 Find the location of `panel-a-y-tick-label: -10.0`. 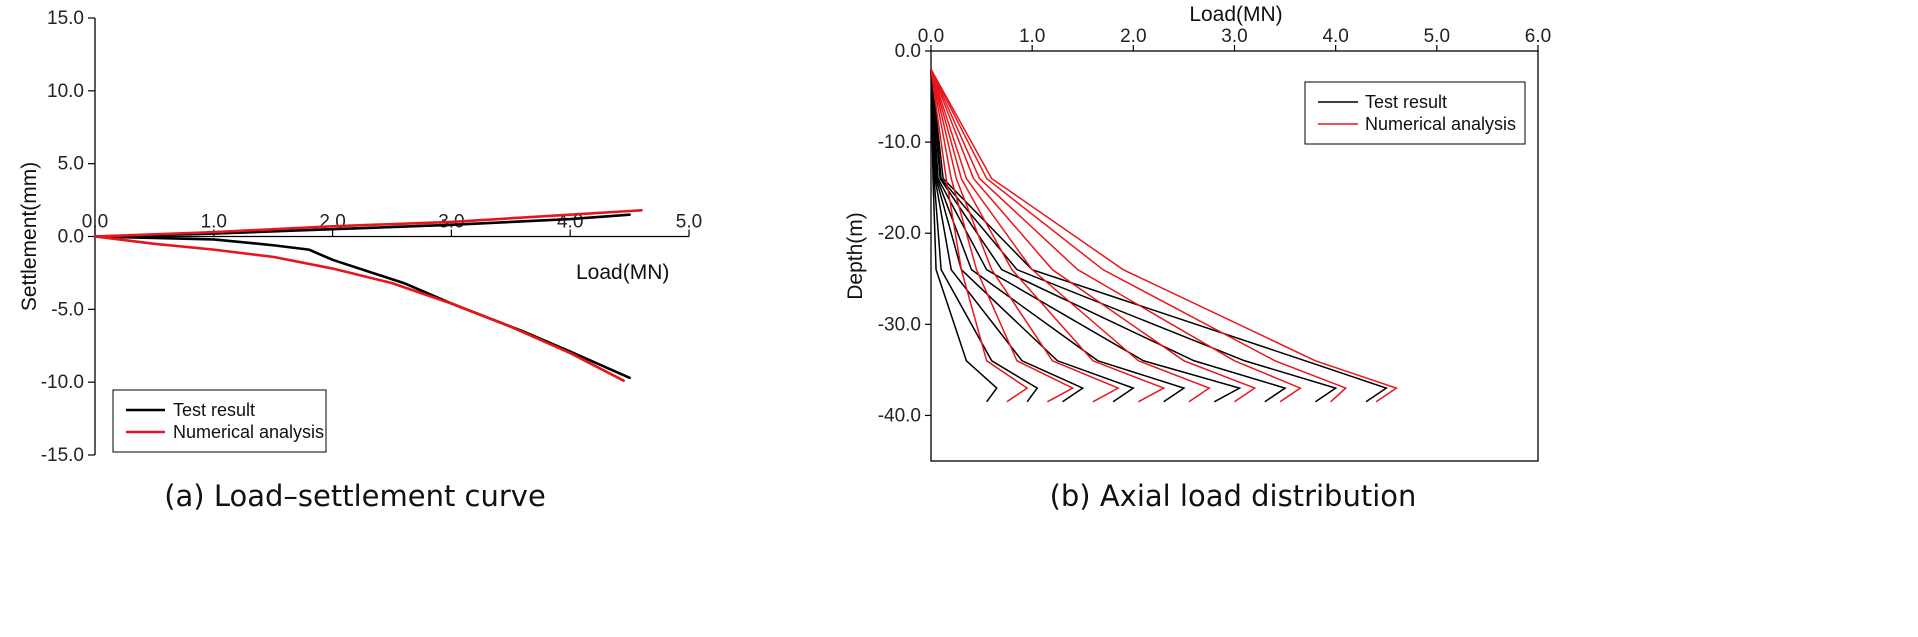

panel-a-y-tick-label: -10.0 is located at coordinates (62, 382).